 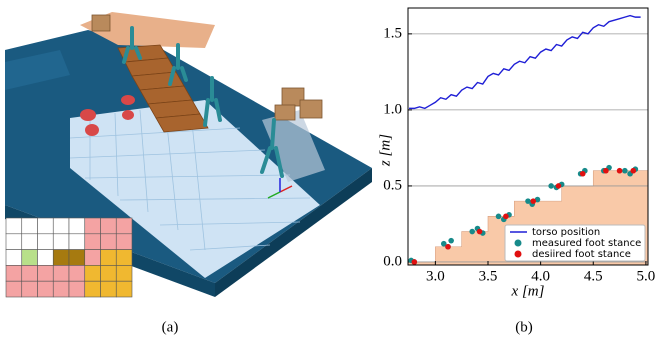 I want to click on legend-swatch, so click(x=518, y=254).